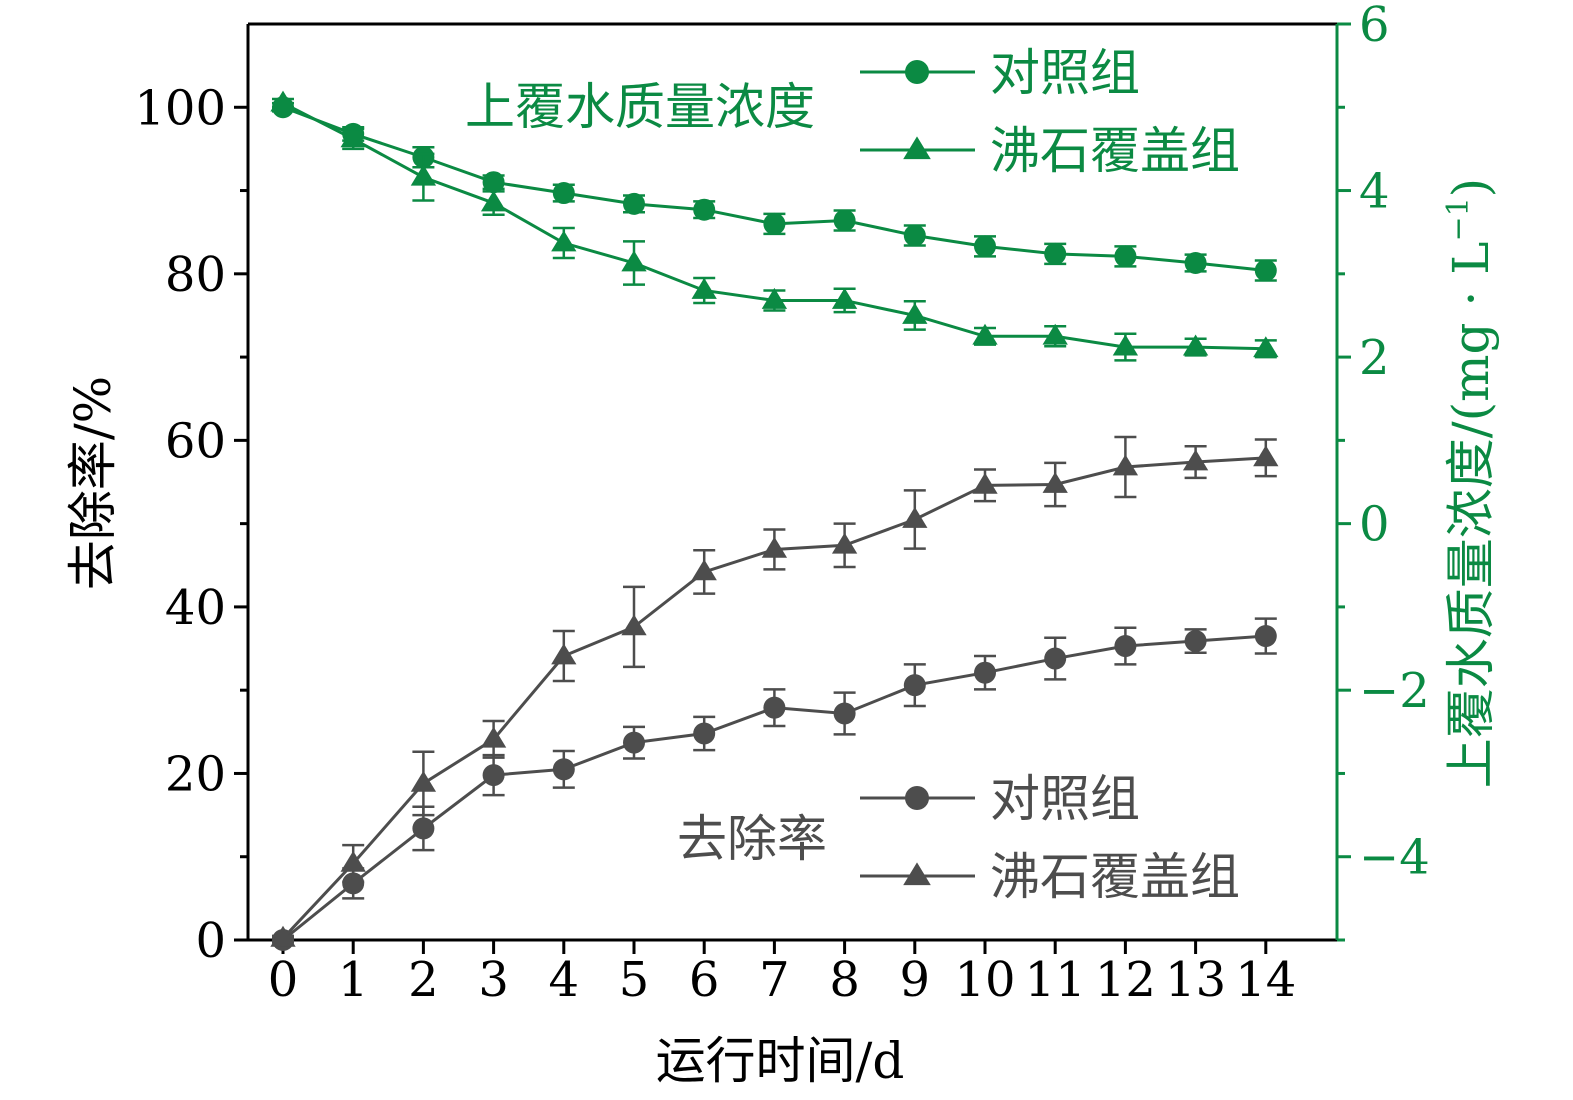  I want to click on x-tick-label: 13, so click(1195, 980).